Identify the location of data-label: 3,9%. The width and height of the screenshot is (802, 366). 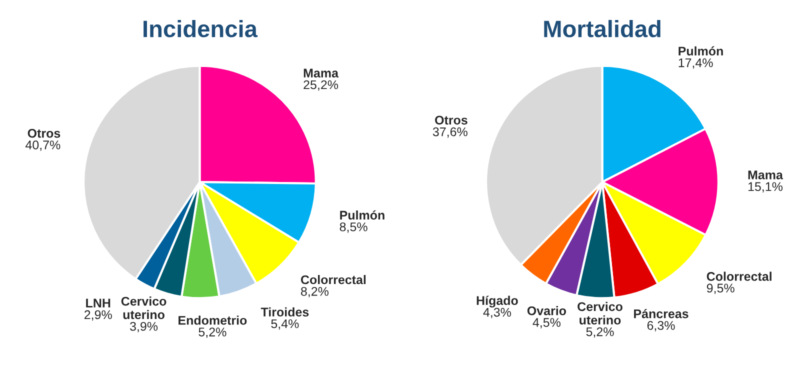
(144, 327).